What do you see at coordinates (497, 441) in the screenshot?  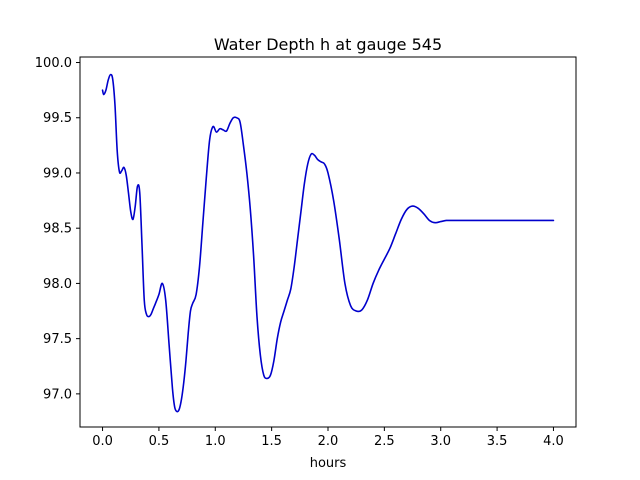 I see `x-tick-label: 3.5` at bounding box center [497, 441].